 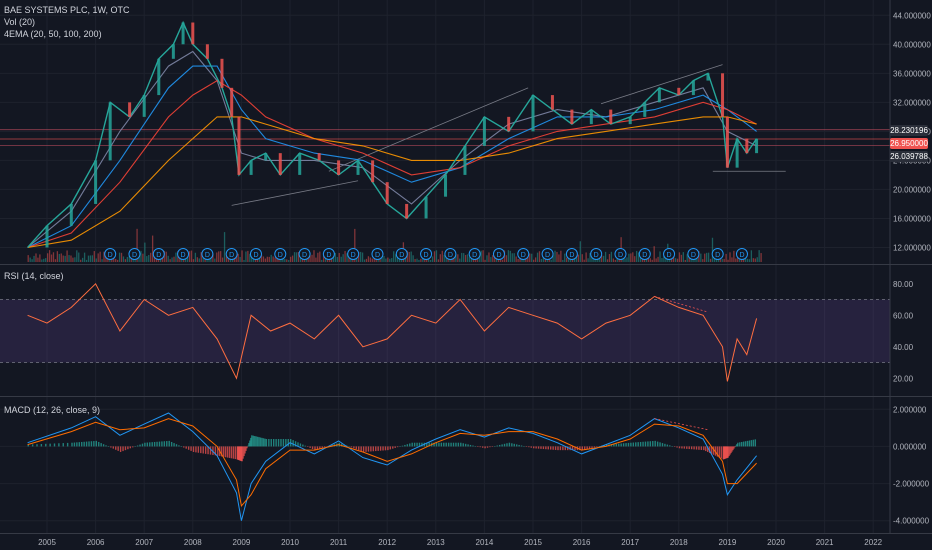 I want to click on x-tick-label: 2020, so click(x=776, y=542).